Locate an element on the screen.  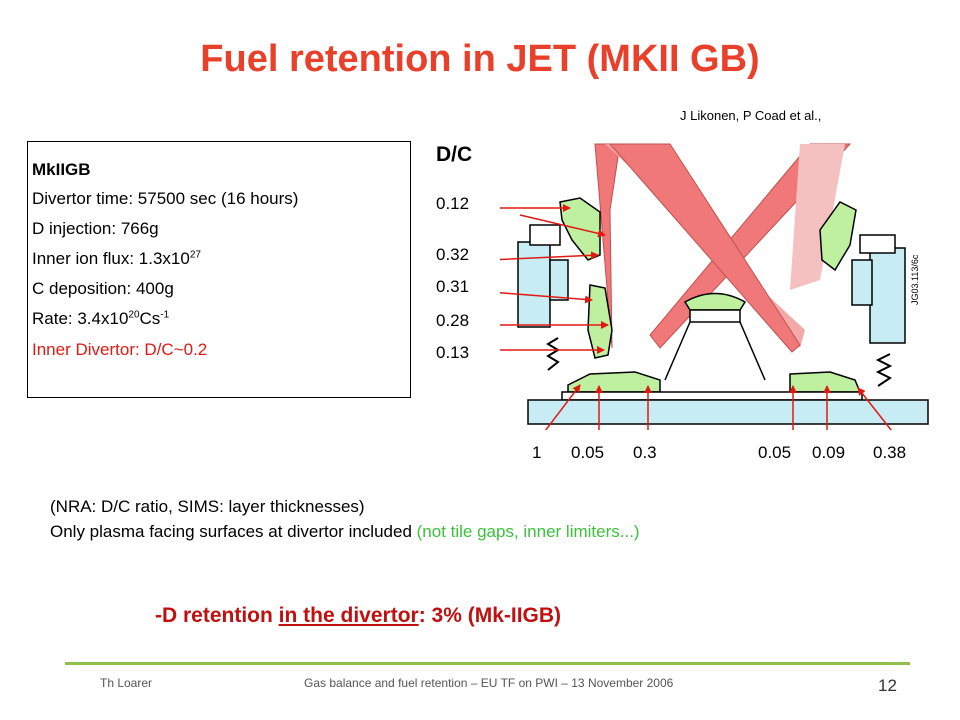
info-heading: MkIIGB is located at coordinates (61, 169).